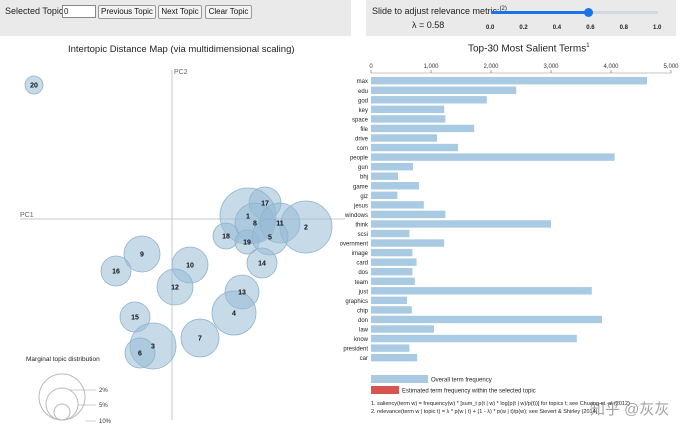  What do you see at coordinates (363, 111) in the screenshot?
I see `term-label: key` at bounding box center [363, 111].